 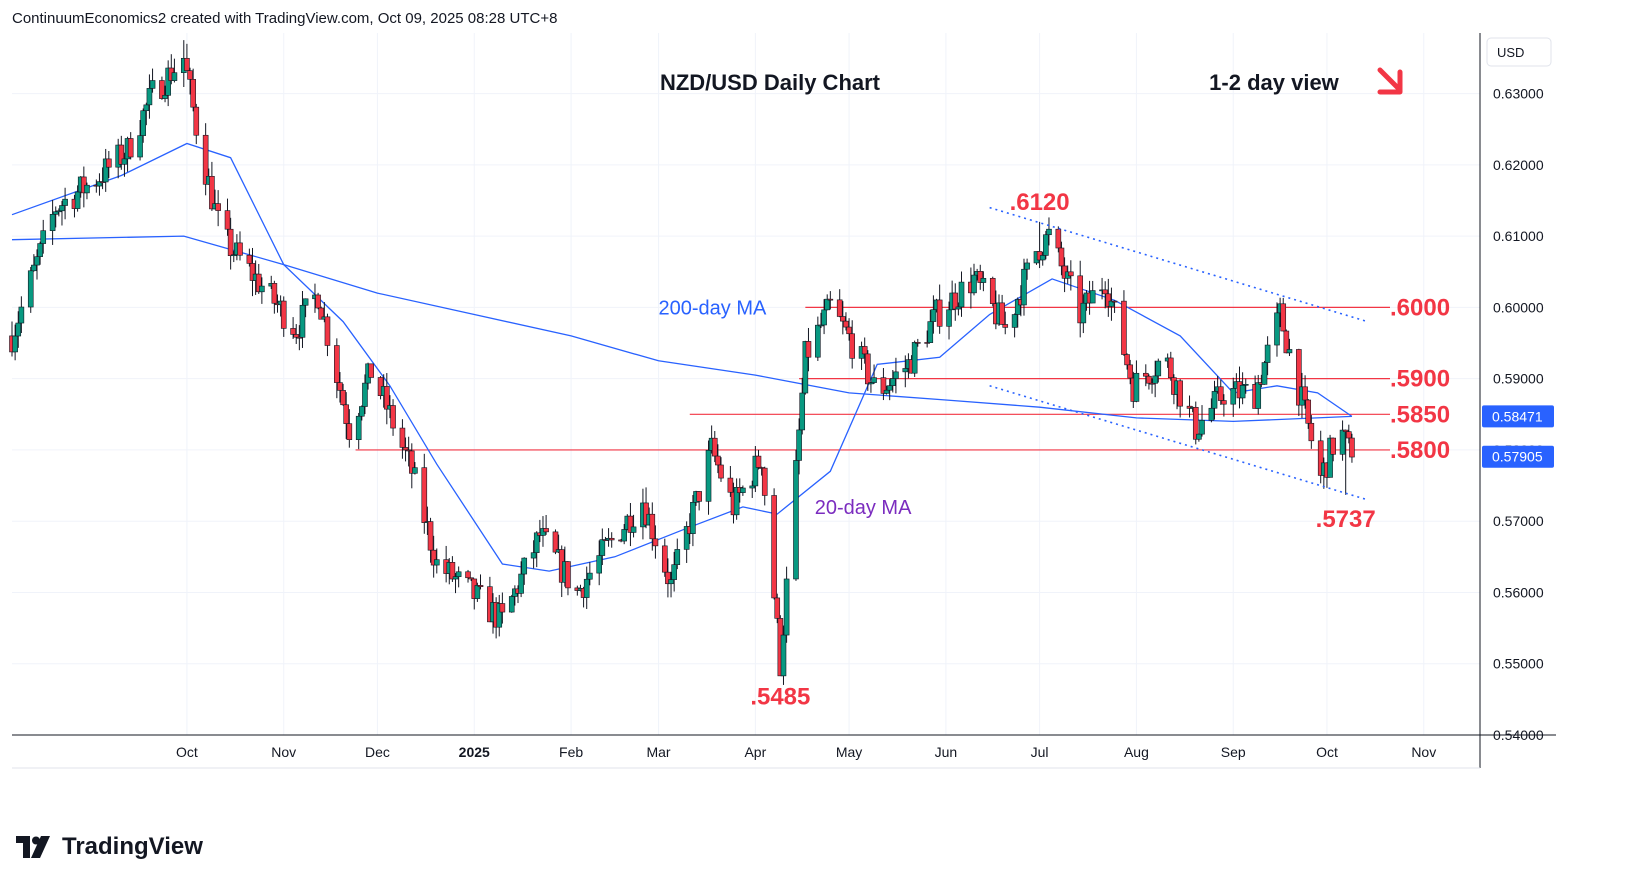 I want to click on price-badge, so click(x=1518, y=456).